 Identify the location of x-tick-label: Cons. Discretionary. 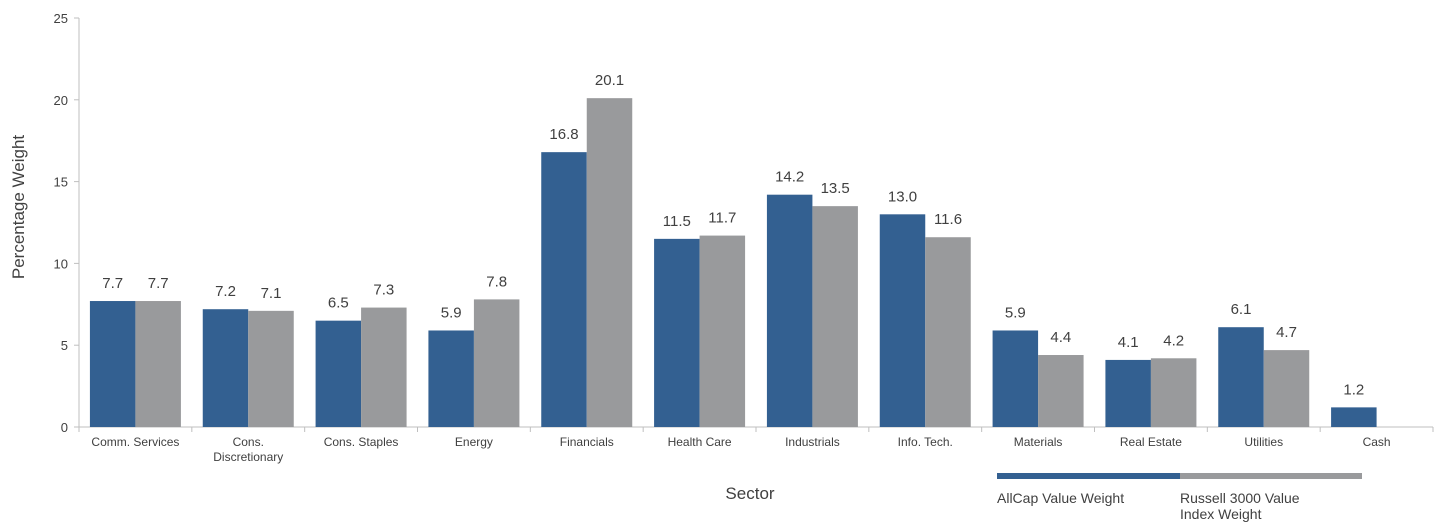
(248, 449).